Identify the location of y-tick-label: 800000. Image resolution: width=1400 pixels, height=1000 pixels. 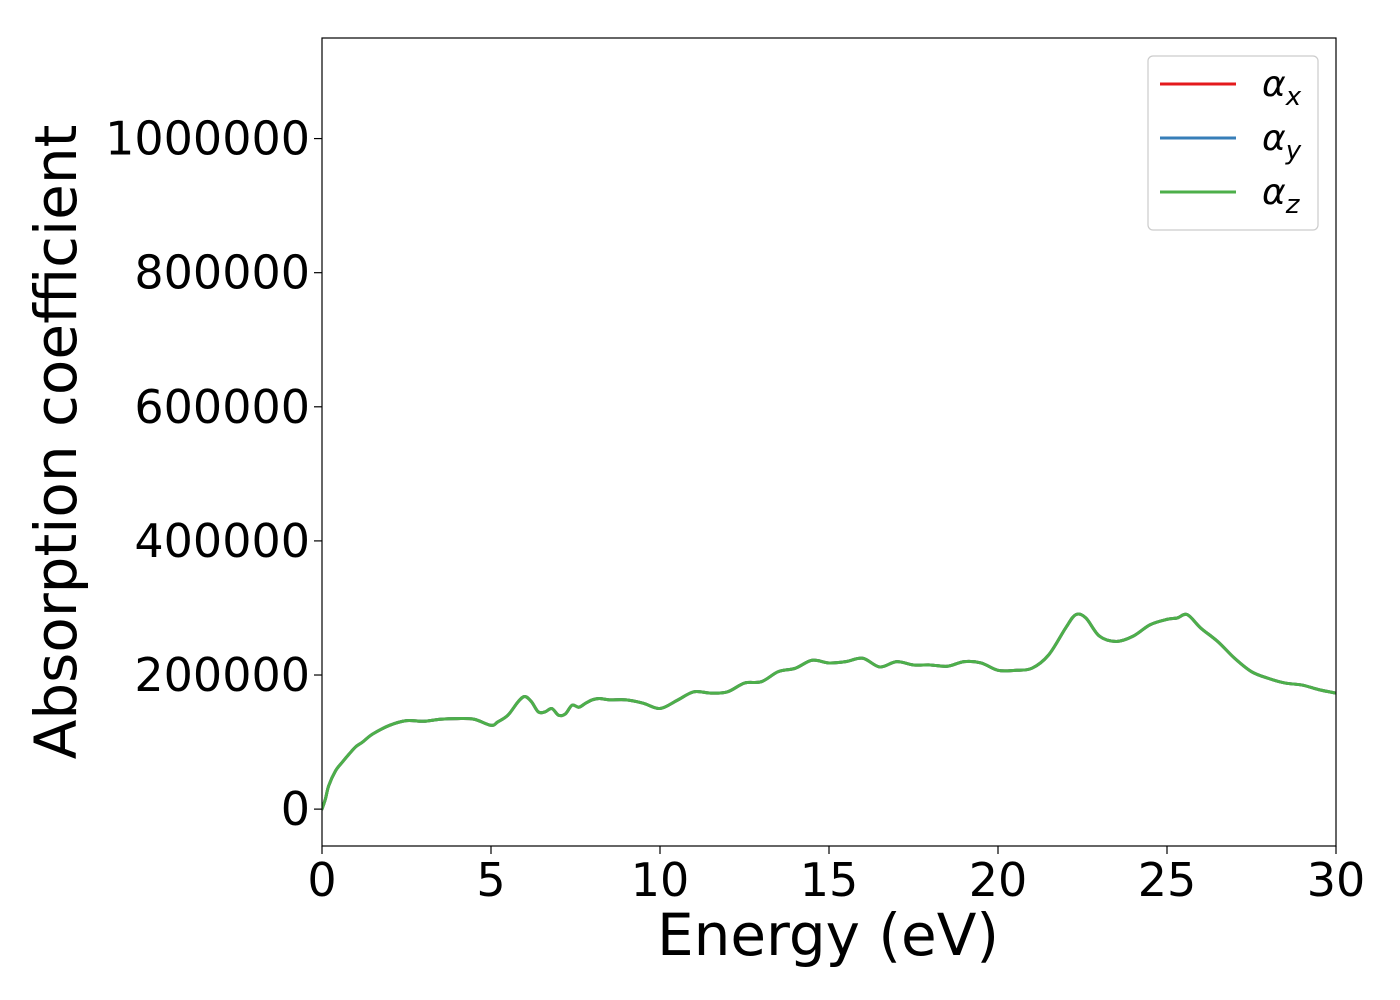
(222, 273).